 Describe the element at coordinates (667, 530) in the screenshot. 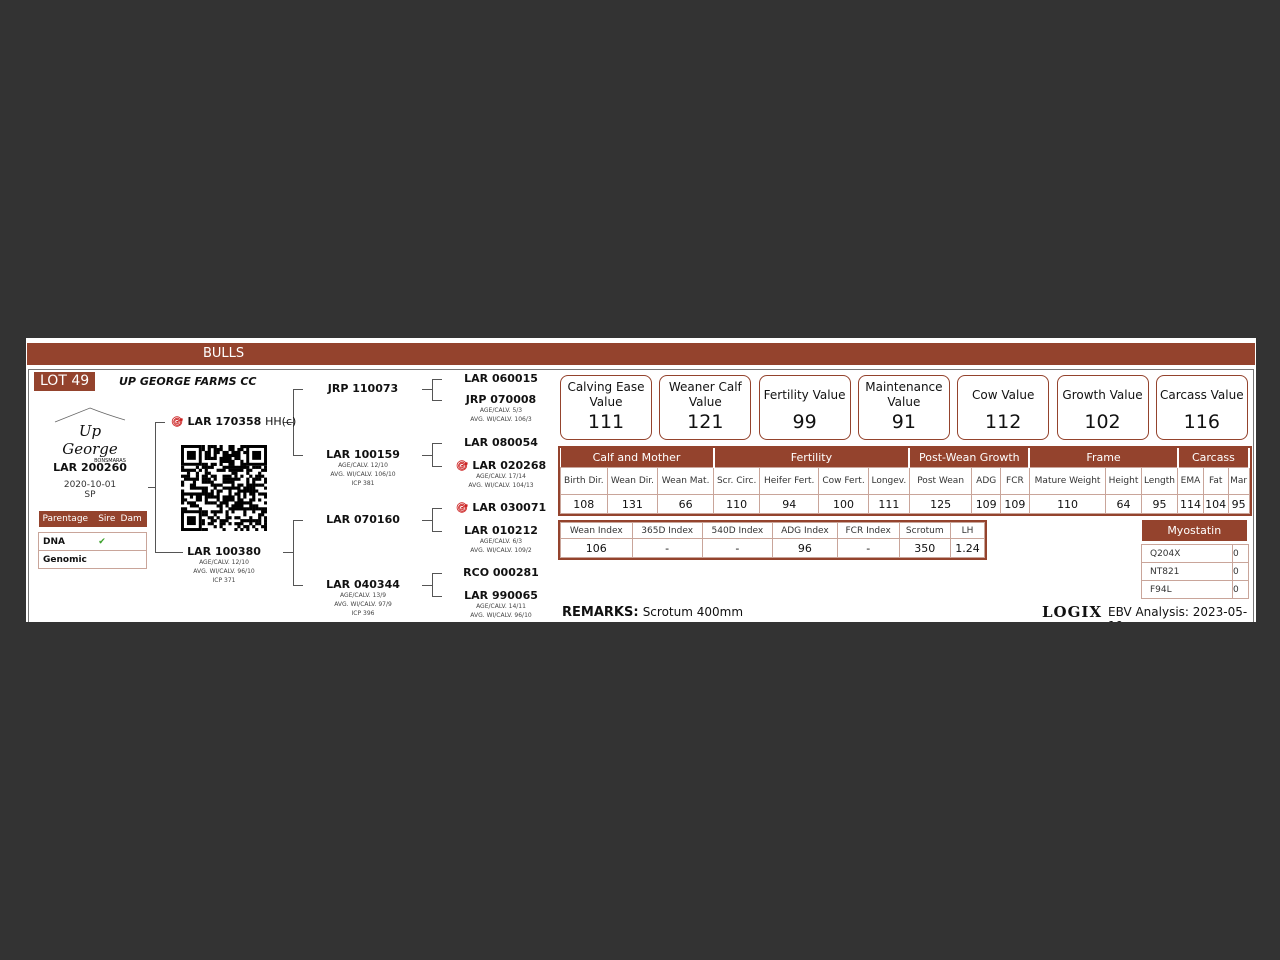

I see `index-label: 365D Index` at that location.